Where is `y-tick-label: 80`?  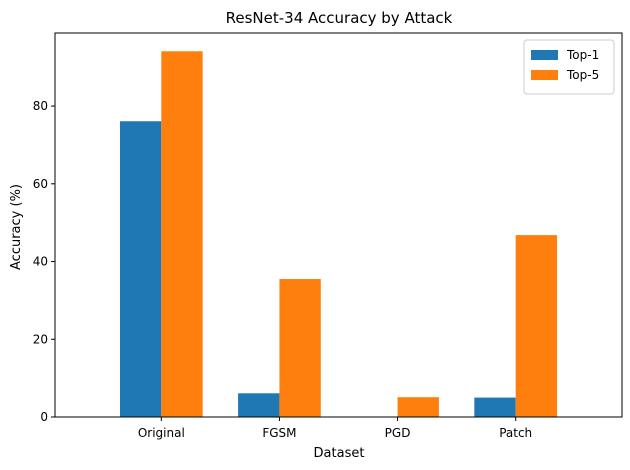 y-tick-label: 80 is located at coordinates (40, 106).